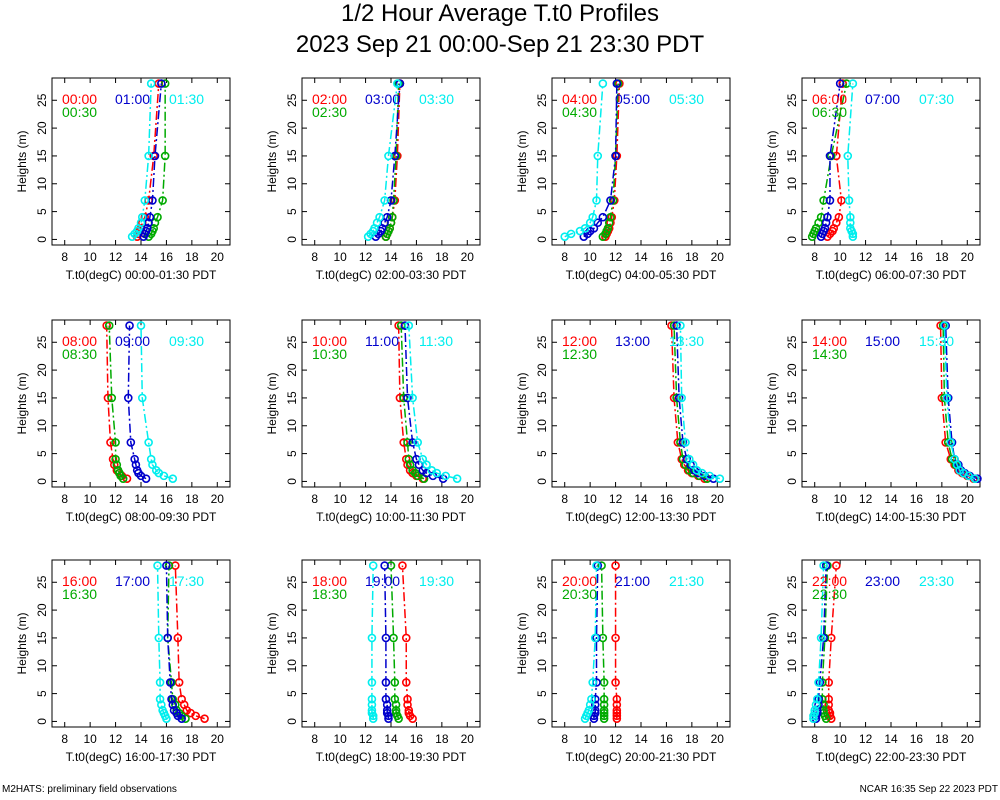 This screenshot has height=800, width=1000. I want to click on legend-label: 02:30, so click(329, 112).